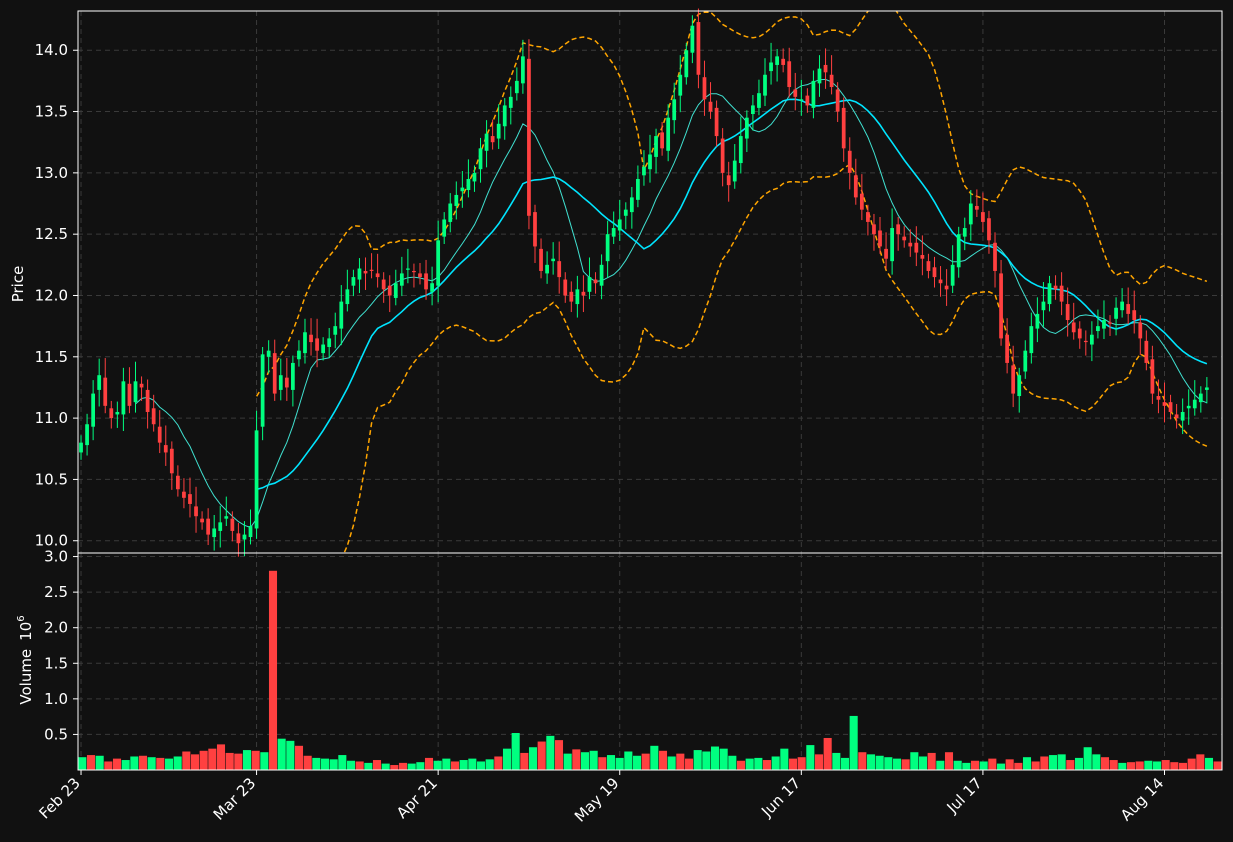 This screenshot has width=1233, height=842. I want to click on volume-tick-label: 3.0, so click(56, 557).